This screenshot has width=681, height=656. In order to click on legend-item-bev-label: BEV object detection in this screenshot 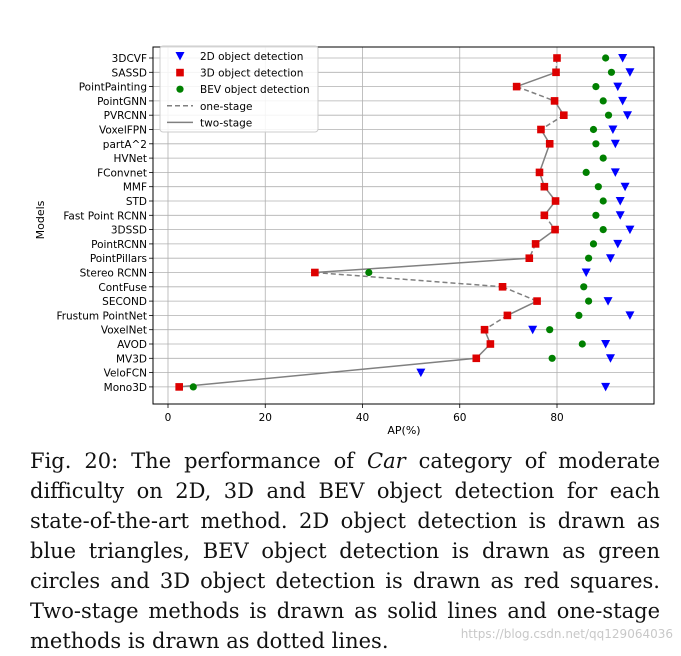, I will do `click(255, 90)`.